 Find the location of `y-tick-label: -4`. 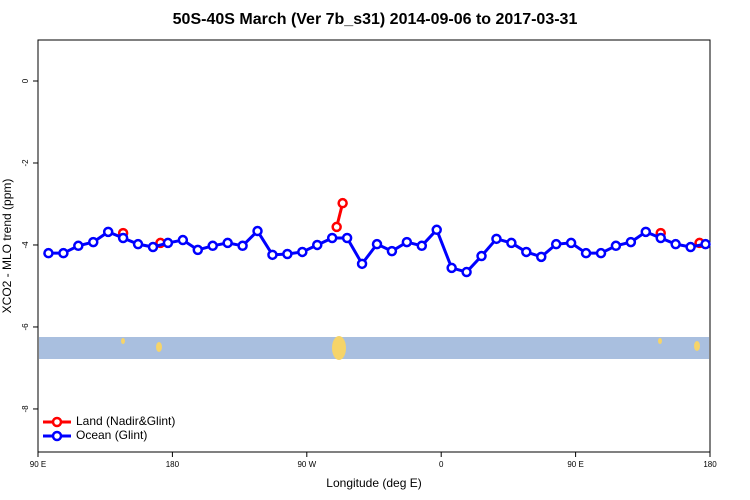

y-tick-label: -4 is located at coordinates (25, 245).